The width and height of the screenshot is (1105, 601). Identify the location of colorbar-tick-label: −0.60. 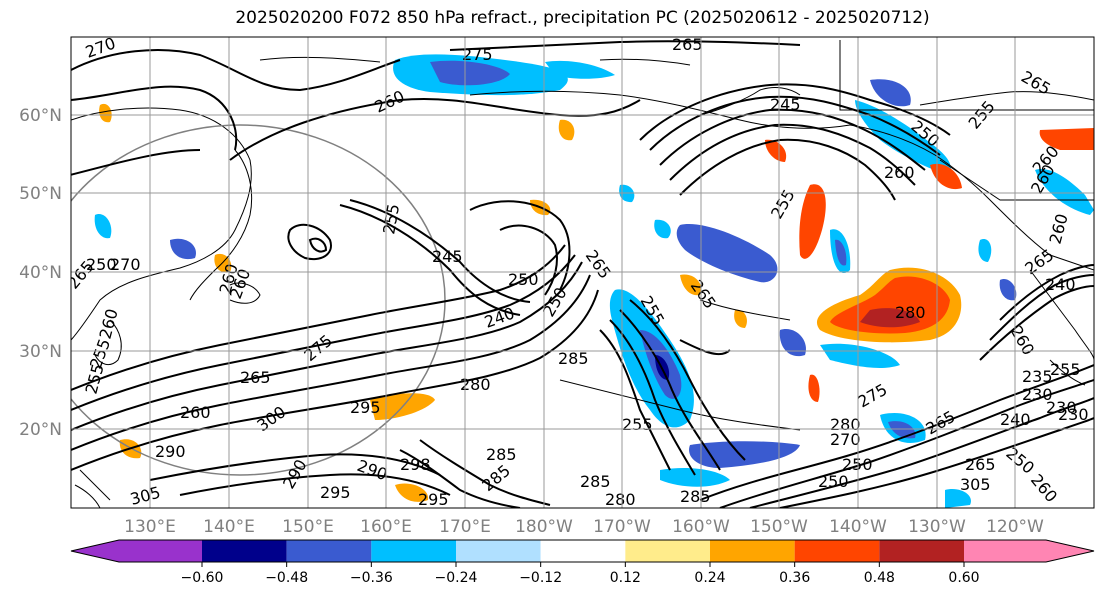
(202, 578).